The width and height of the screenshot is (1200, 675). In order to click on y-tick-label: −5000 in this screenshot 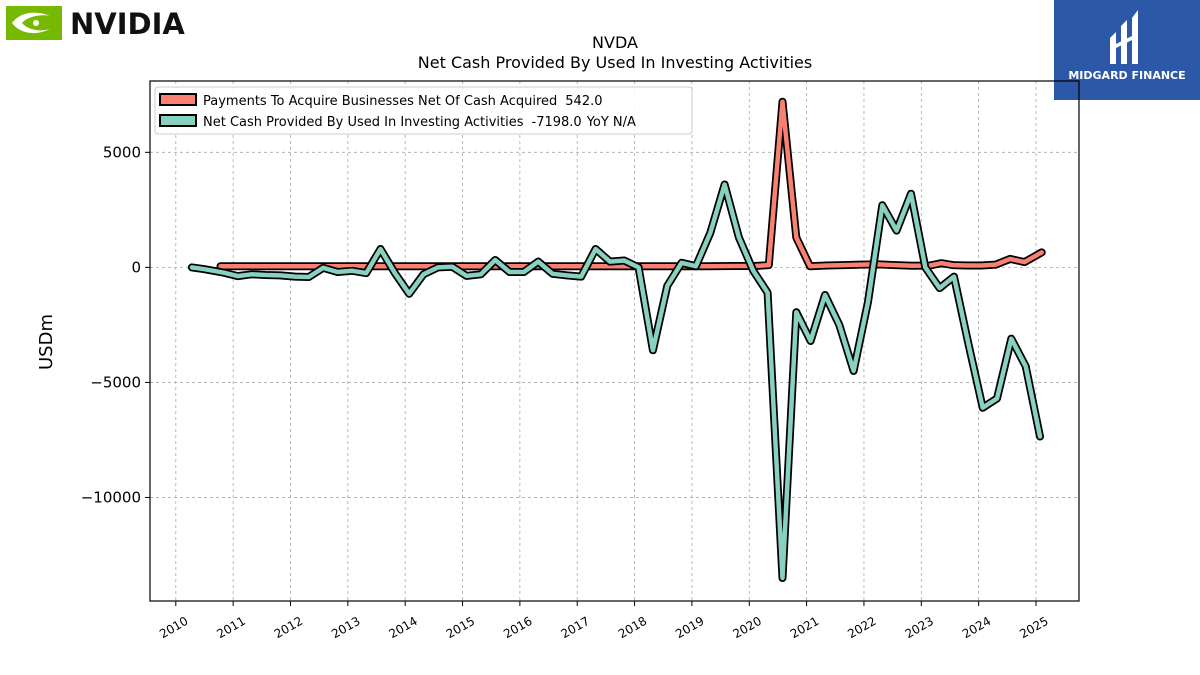, I will do `click(115, 382)`.